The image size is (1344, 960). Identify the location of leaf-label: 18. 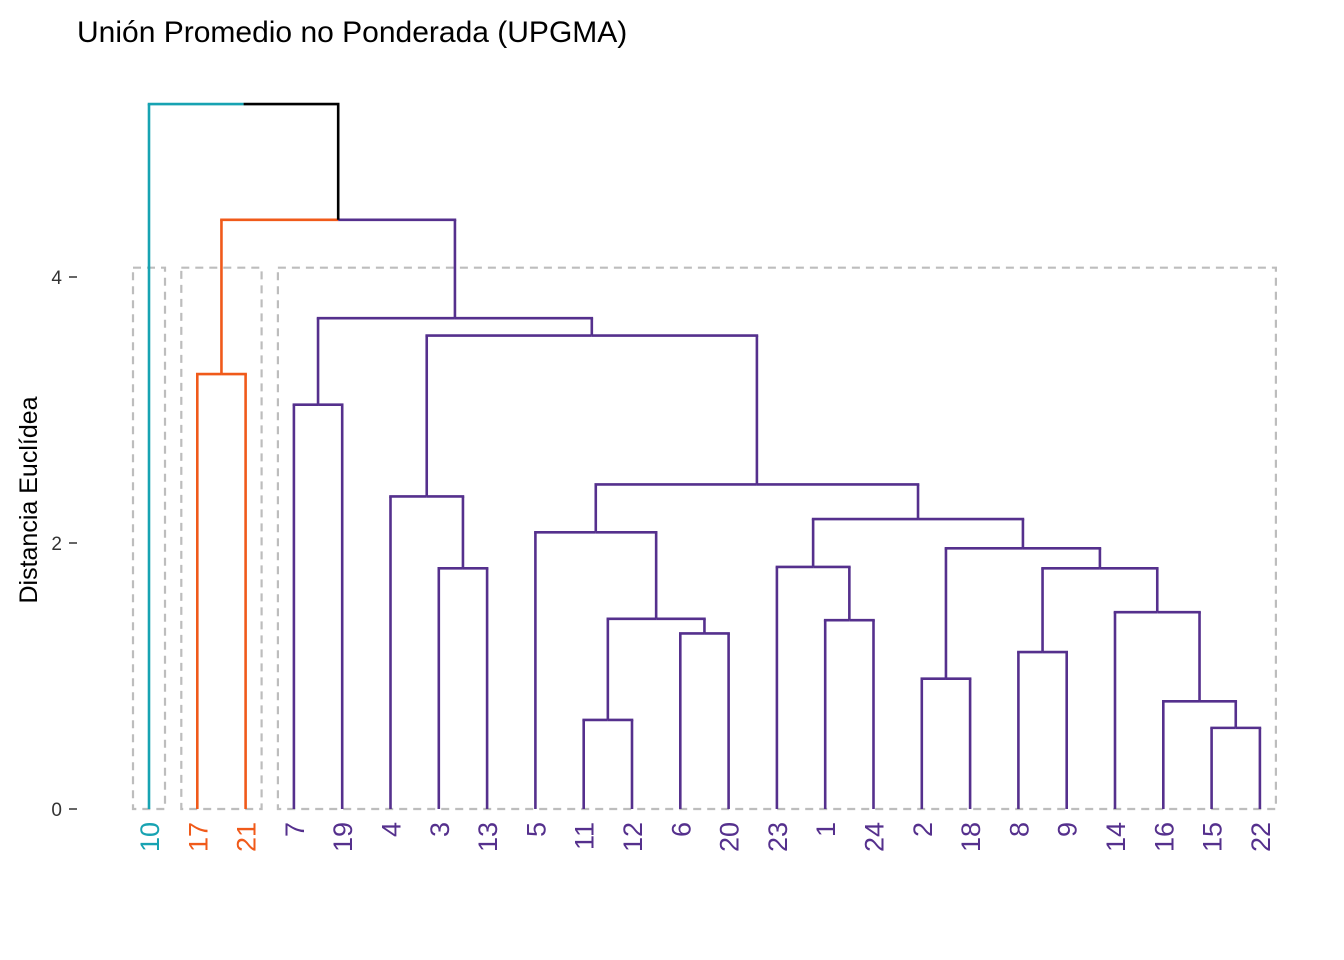
(971, 837).